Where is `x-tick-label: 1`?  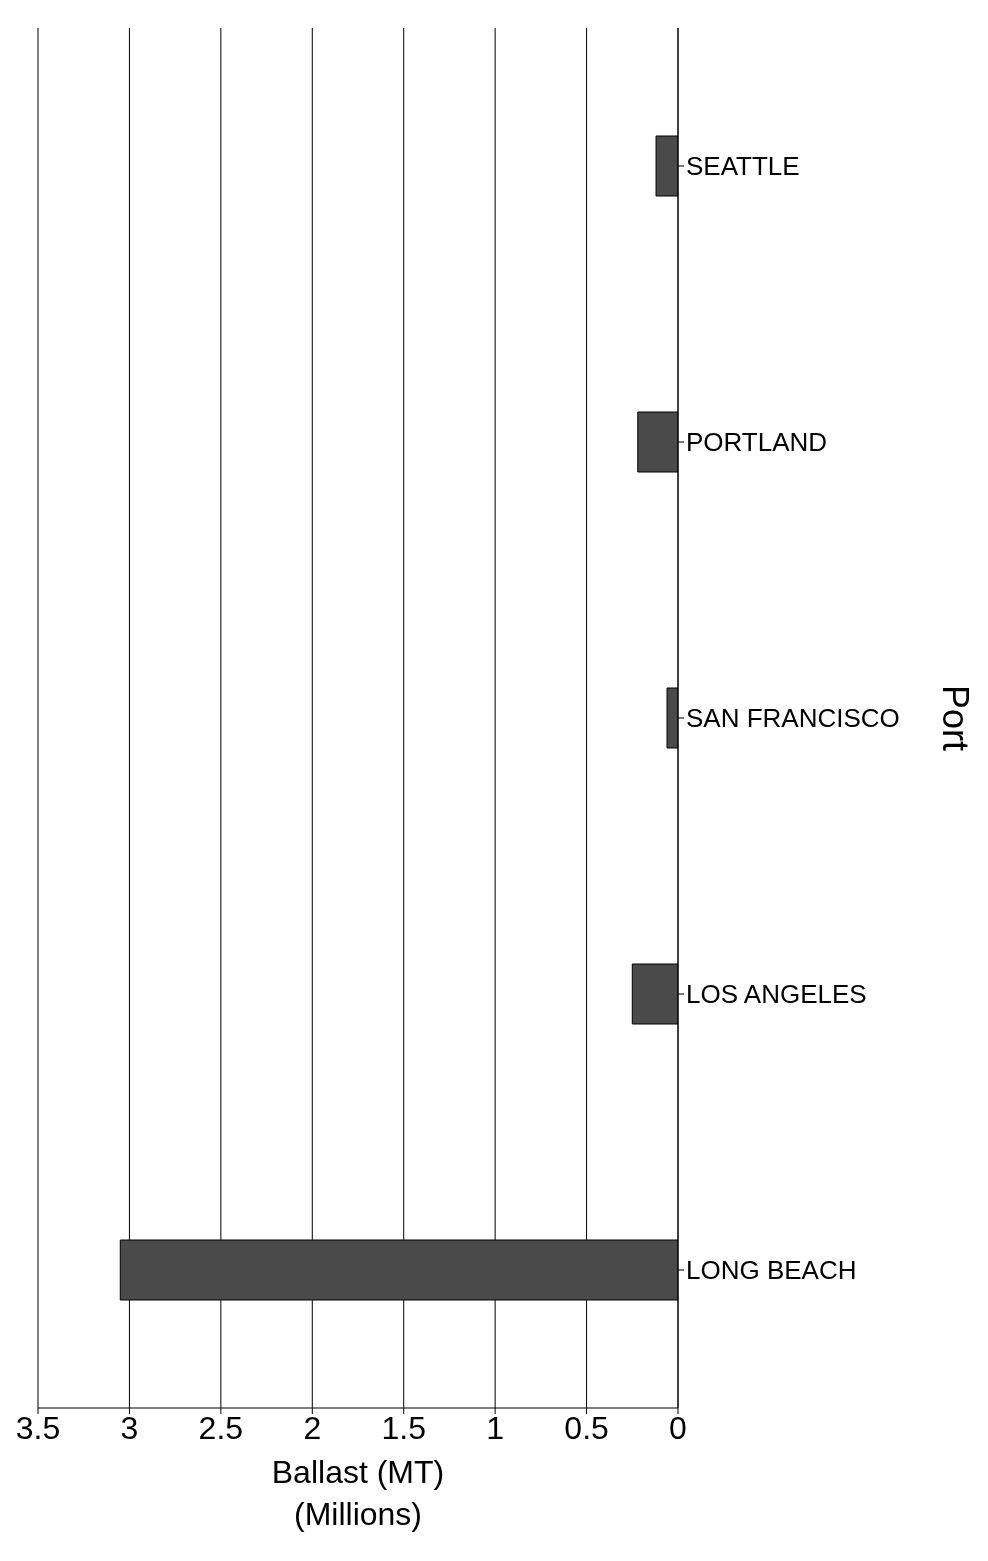 x-tick-label: 1 is located at coordinates (495, 1427).